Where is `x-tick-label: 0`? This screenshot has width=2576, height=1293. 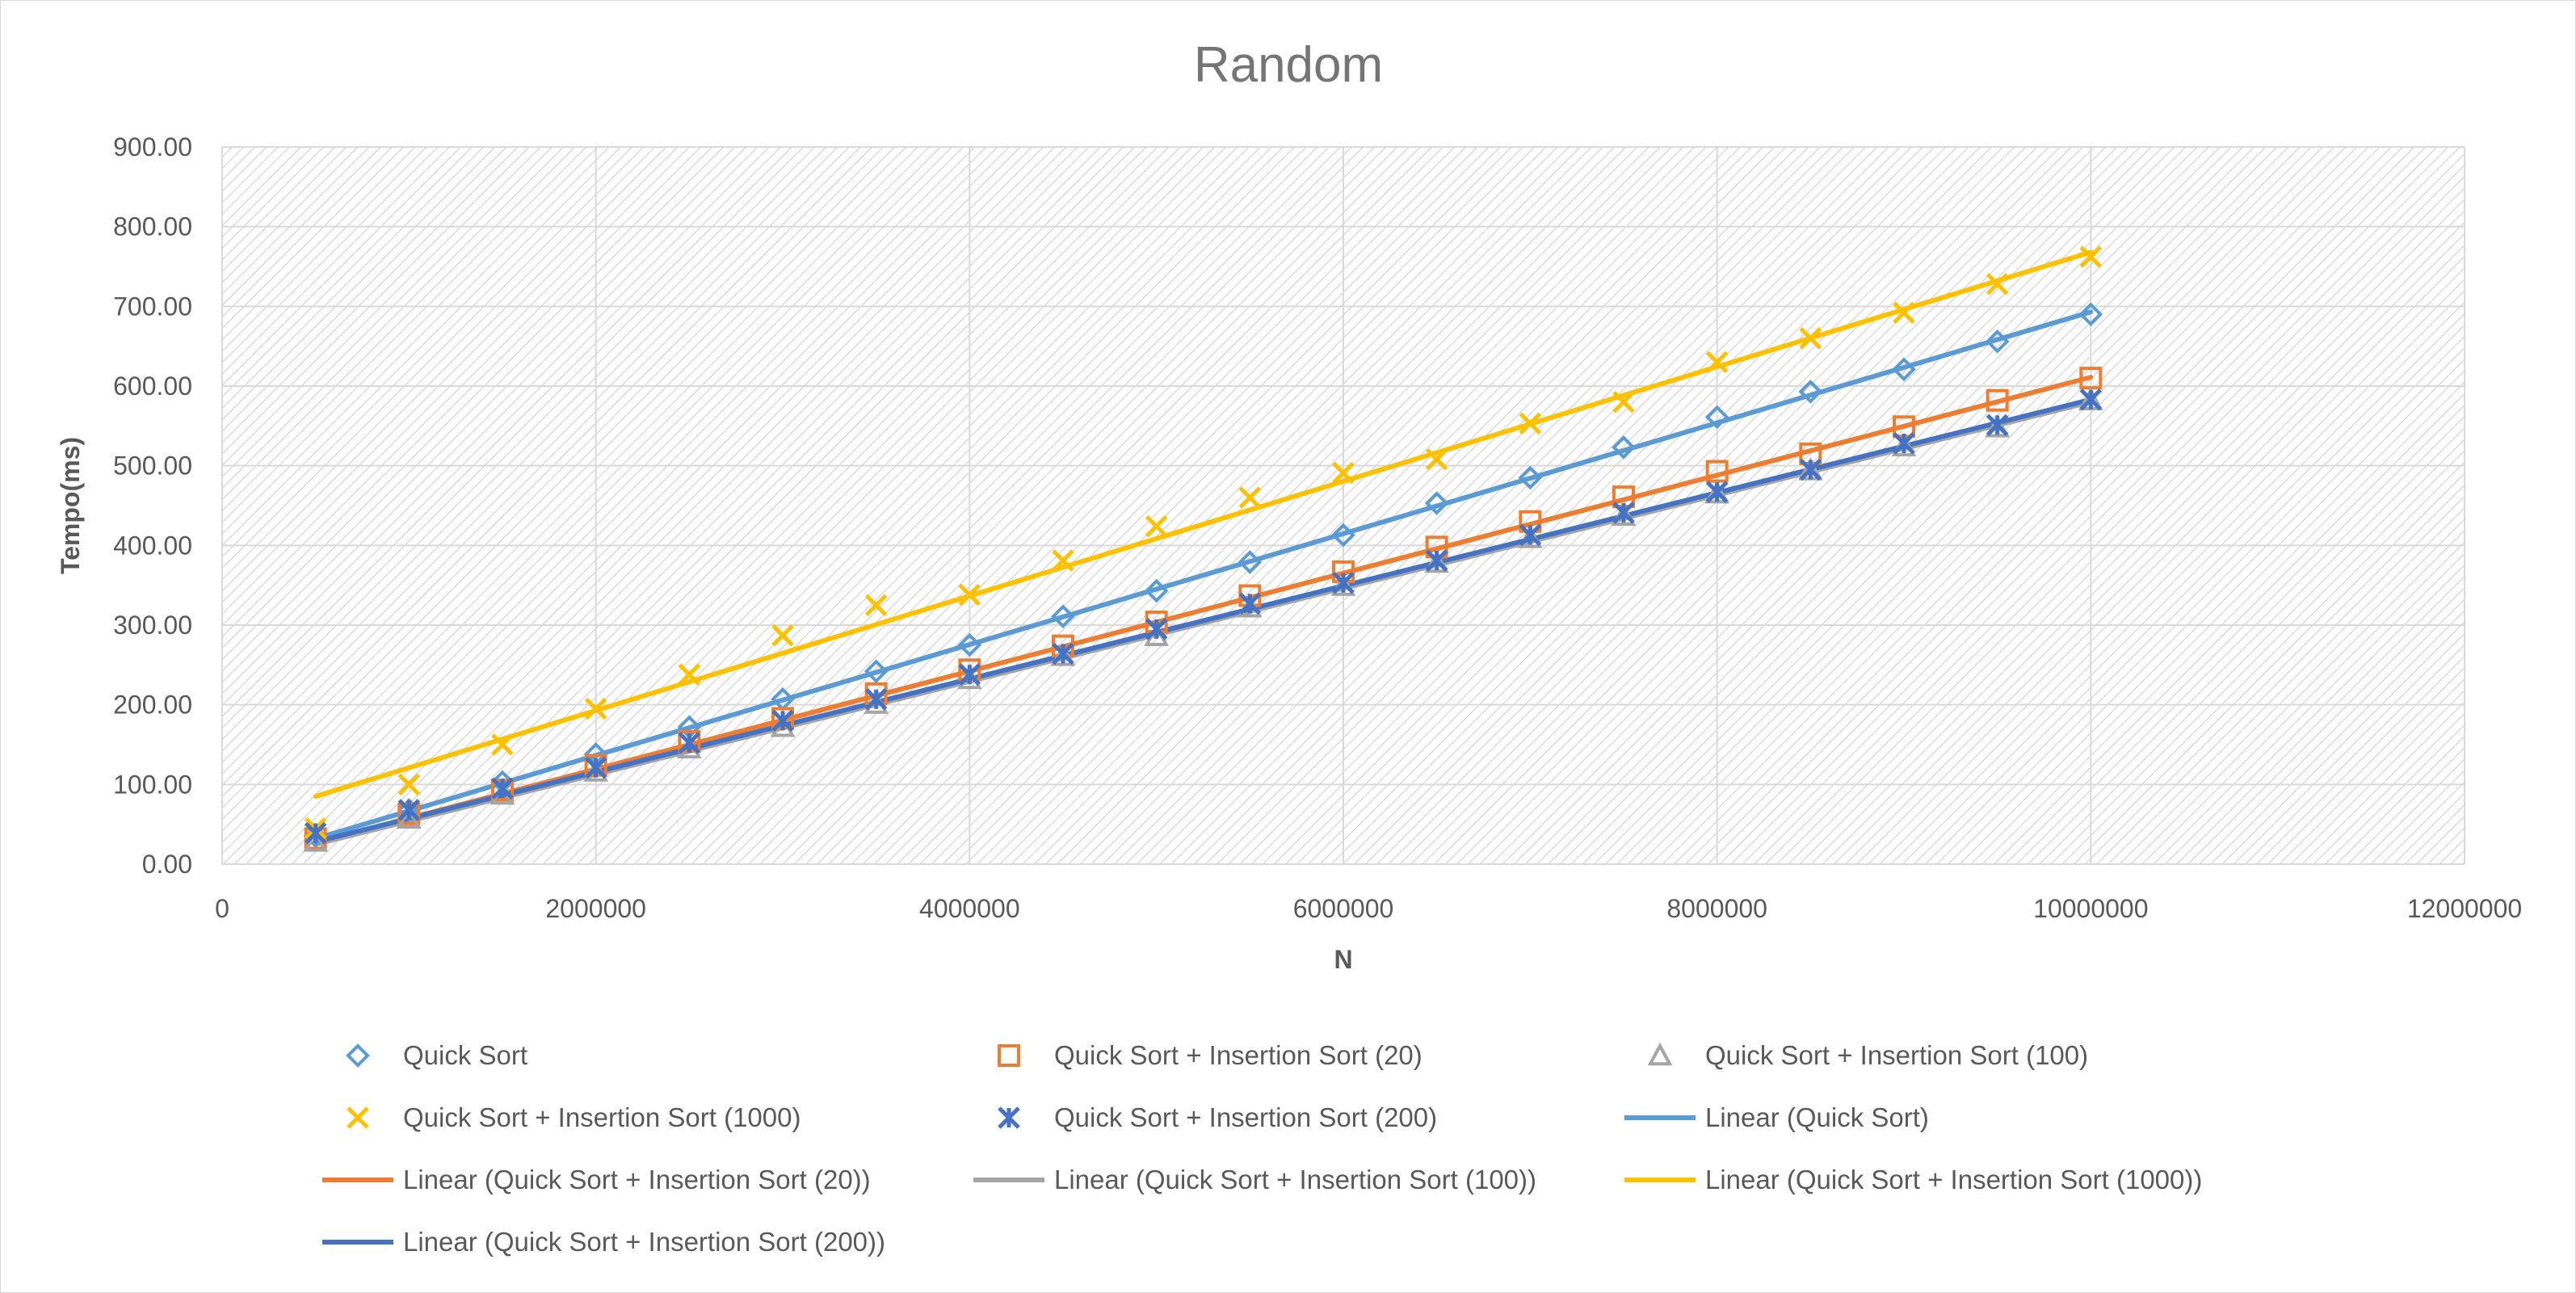
x-tick-label: 0 is located at coordinates (222, 908).